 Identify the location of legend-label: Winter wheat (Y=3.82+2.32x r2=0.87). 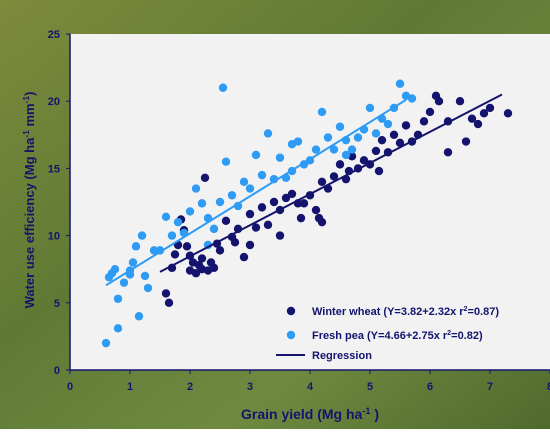
(405, 311).